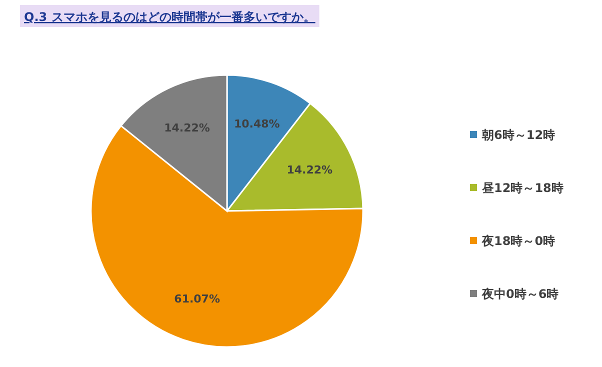 Image resolution: width=602 pixels, height=367 pixels. I want to click on legend-label: 夜中0時～6時, so click(520, 294).